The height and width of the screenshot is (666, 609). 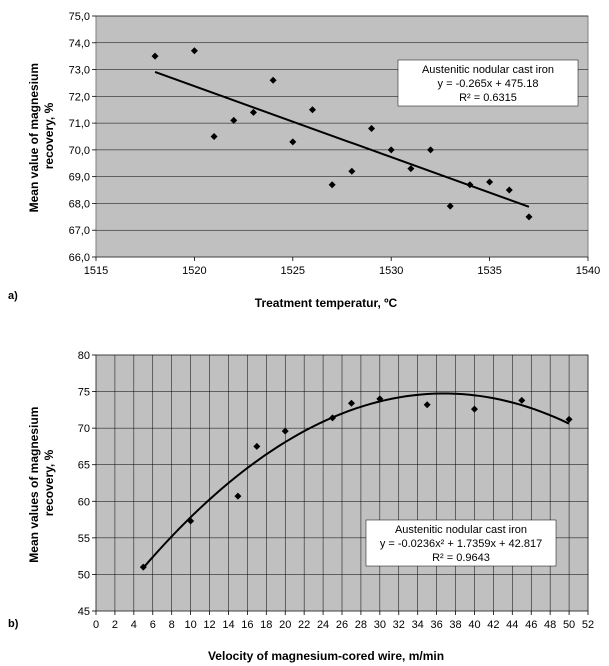 I want to click on y-tick-label: 67,0, so click(x=79, y=231).